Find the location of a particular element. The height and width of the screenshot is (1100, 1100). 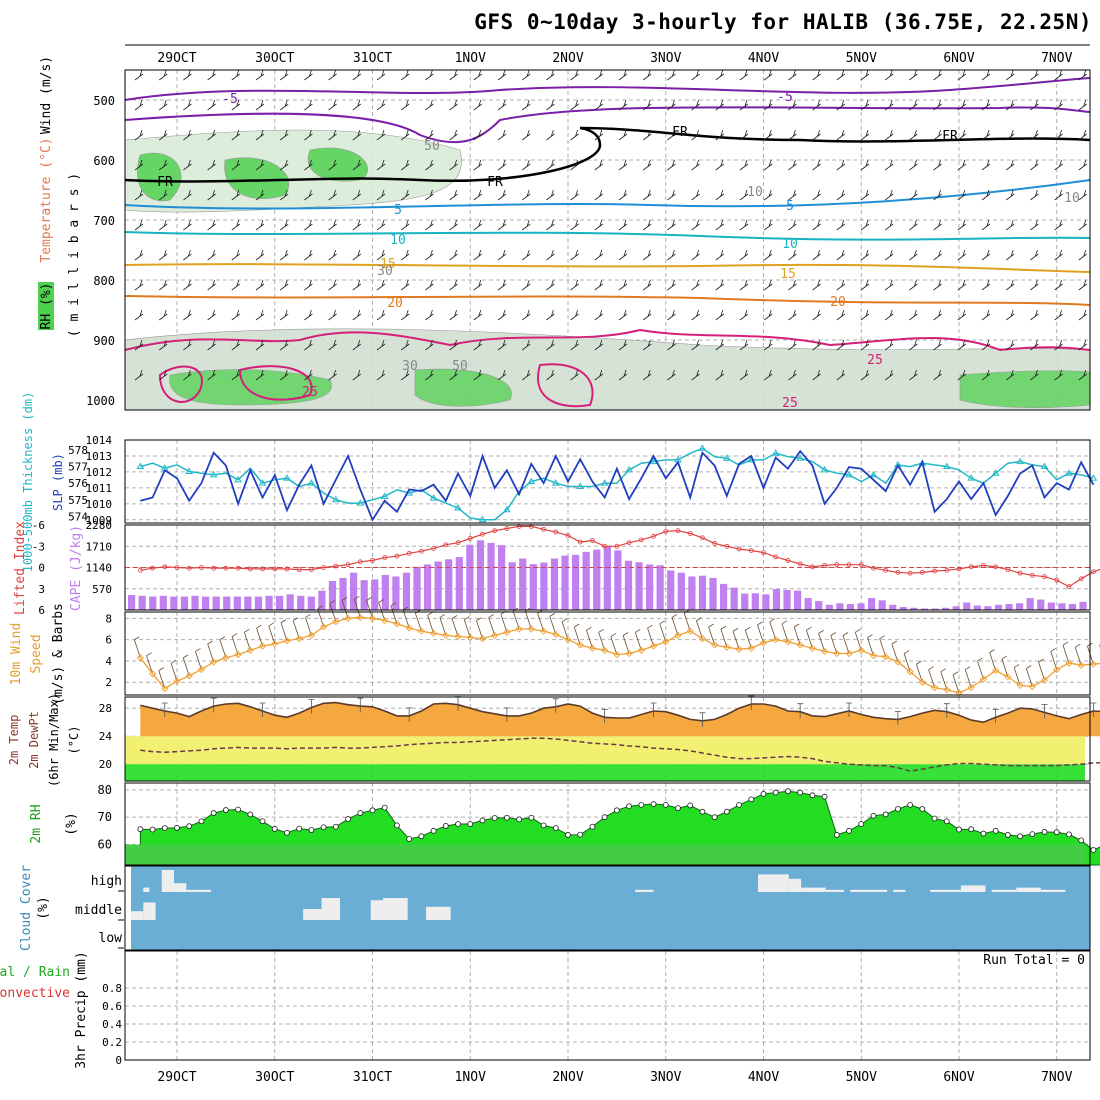

contour-label: 50 is located at coordinates (460, 366).